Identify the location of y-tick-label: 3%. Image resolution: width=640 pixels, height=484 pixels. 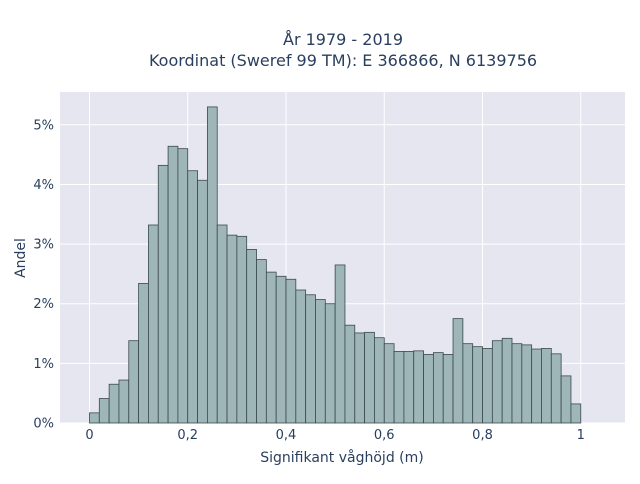
(43, 245).